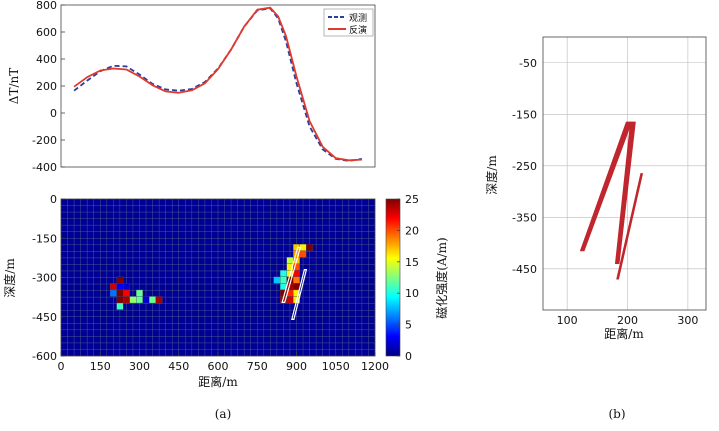 This screenshot has width=719, height=431. I want to click on section-x-tick-label: 1050, so click(336, 366).